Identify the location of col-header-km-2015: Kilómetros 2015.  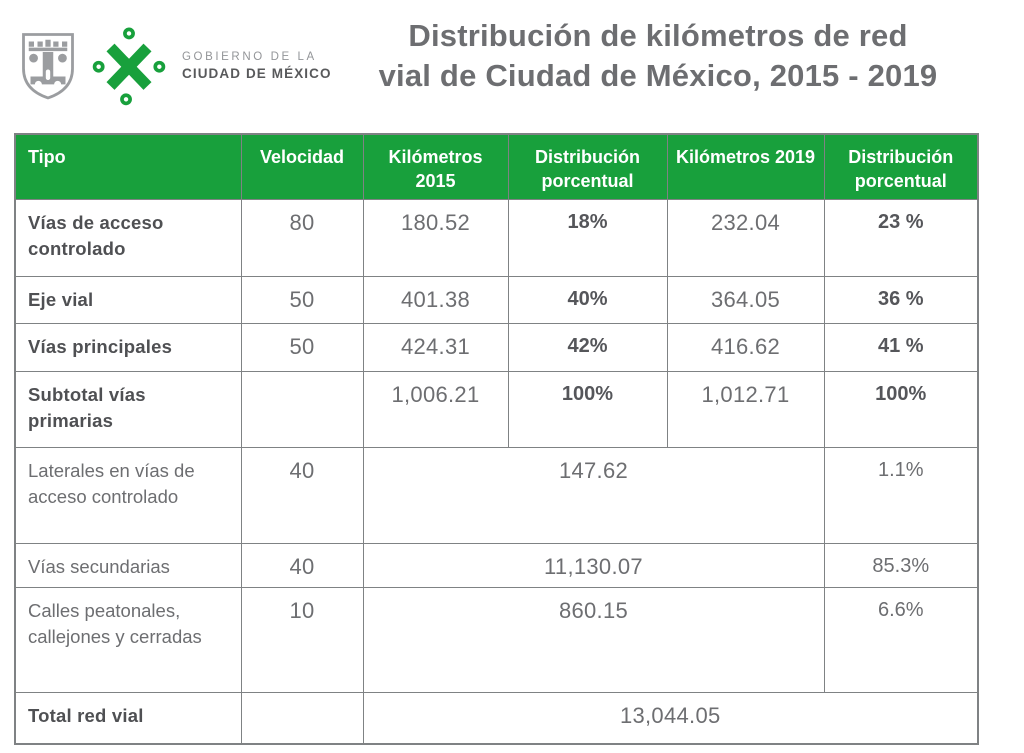
(435, 166).